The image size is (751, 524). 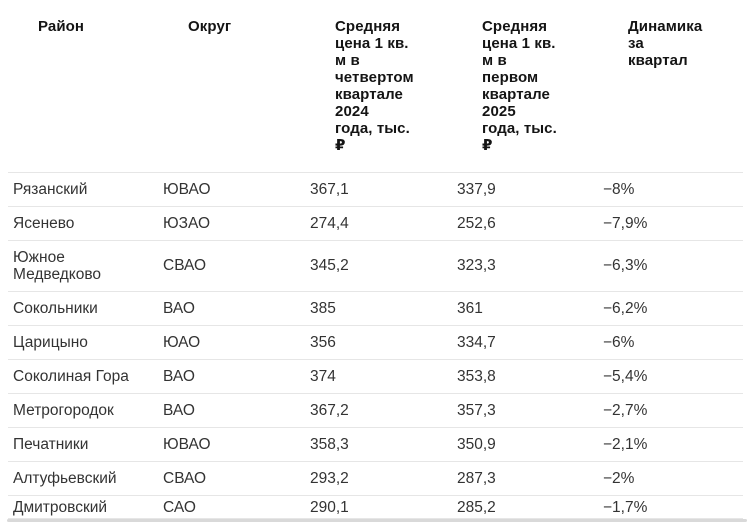 What do you see at coordinates (525, 307) in the screenshot?
I see `cell-price_q1_2025: 361` at bounding box center [525, 307].